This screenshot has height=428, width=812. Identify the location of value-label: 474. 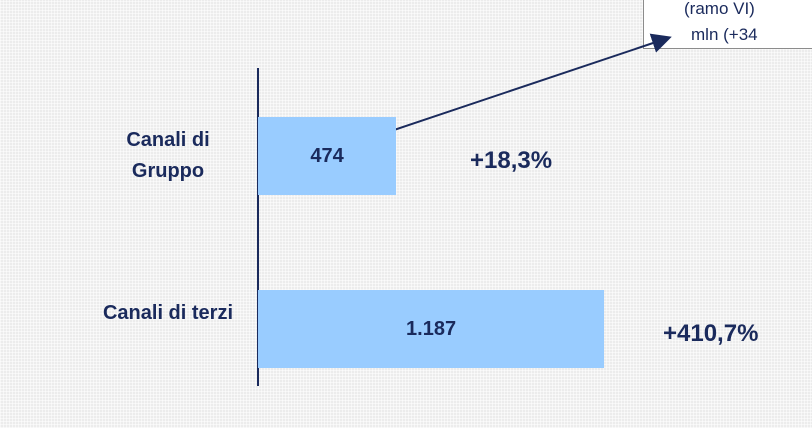
(327, 155).